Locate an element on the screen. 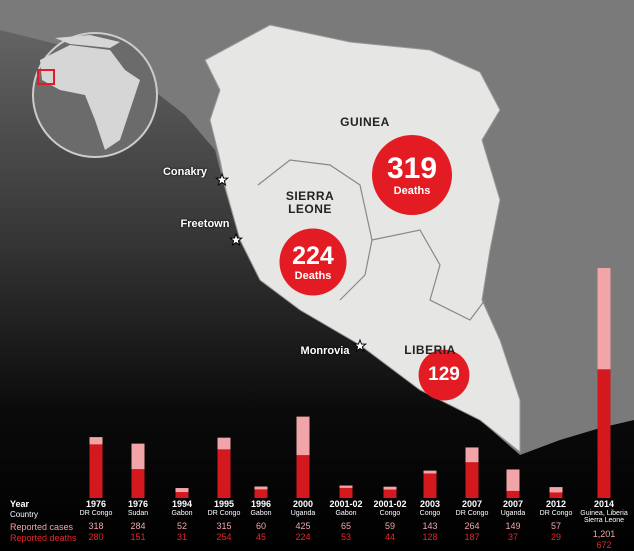  deaths-value-label: 151 is located at coordinates (138, 537).